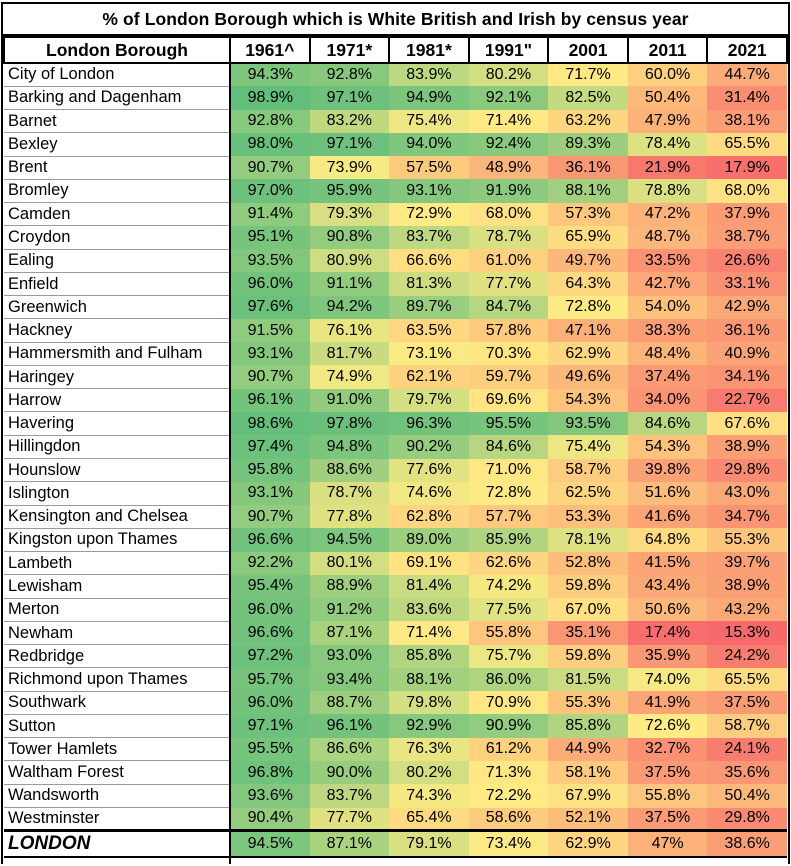 The width and height of the screenshot is (791, 866). Describe the element at coordinates (270, 586) in the screenshot. I see `value-cell: 95.4%` at that location.